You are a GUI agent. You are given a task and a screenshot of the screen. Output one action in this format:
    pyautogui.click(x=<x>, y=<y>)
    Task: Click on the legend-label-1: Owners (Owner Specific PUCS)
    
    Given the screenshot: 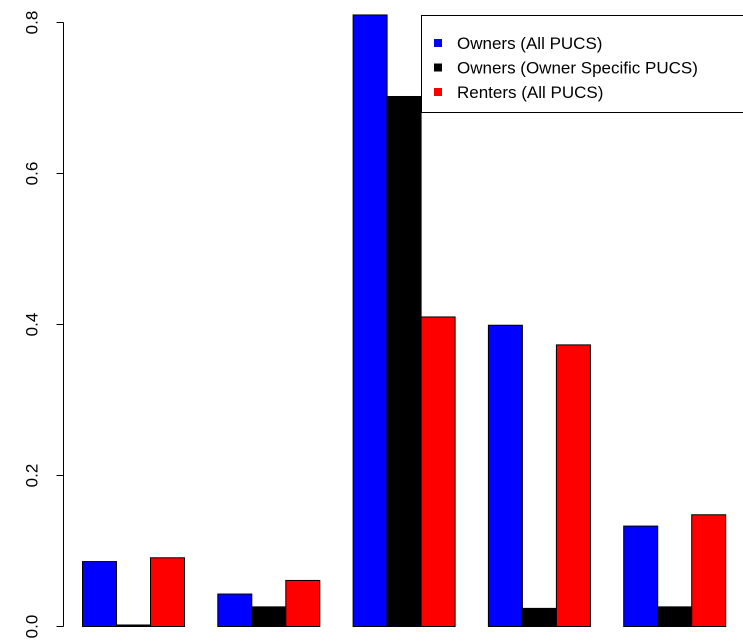 What is the action you would take?
    pyautogui.click(x=577, y=68)
    